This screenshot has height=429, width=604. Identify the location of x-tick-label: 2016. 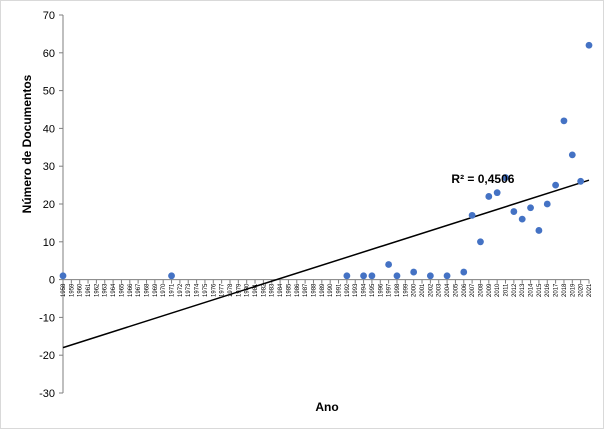
(548, 290).